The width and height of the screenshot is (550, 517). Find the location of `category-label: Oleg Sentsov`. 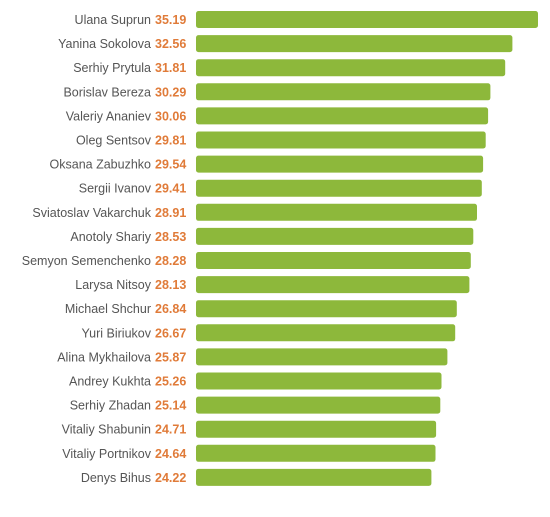

category-label: Oleg Sentsov is located at coordinates (114, 141).